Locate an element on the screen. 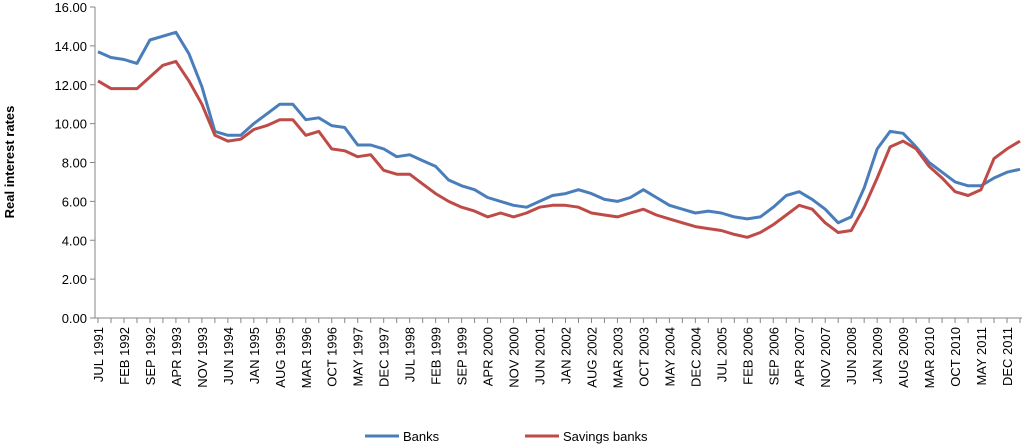 This screenshot has width=1024, height=446. y-tick-label: 10.00 is located at coordinates (70, 124).